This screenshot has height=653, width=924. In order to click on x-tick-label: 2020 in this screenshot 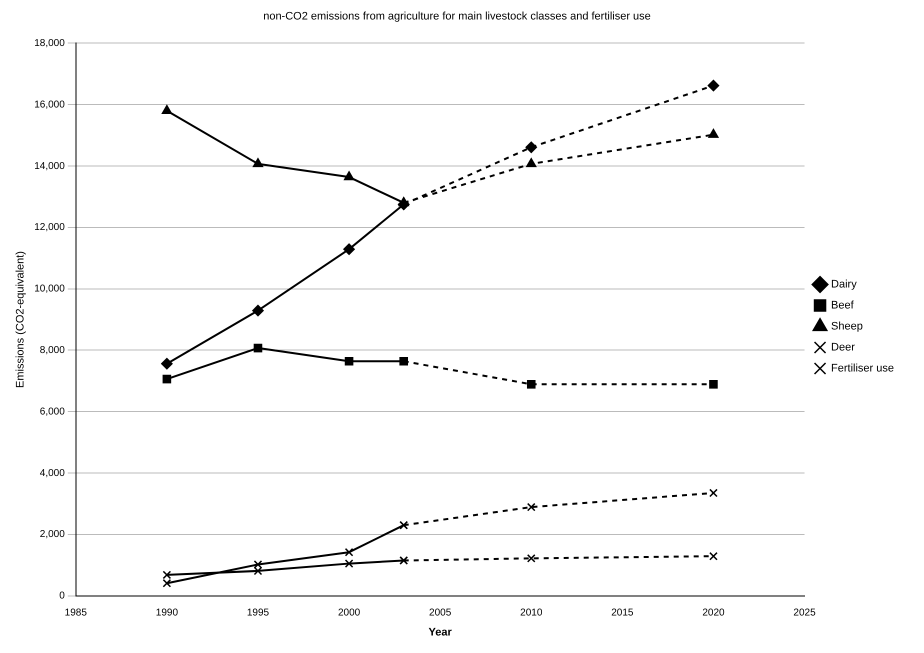, I will do `click(714, 613)`.